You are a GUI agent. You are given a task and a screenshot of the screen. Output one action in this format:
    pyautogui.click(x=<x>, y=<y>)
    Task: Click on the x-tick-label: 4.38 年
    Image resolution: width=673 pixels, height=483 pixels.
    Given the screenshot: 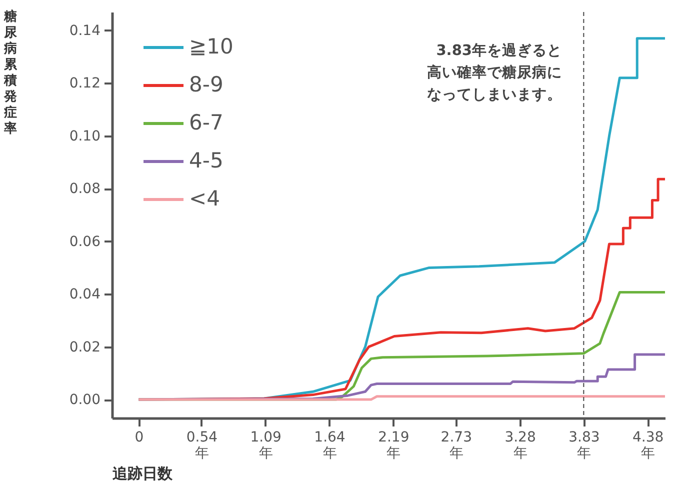 What is the action you would take?
    pyautogui.click(x=648, y=446)
    